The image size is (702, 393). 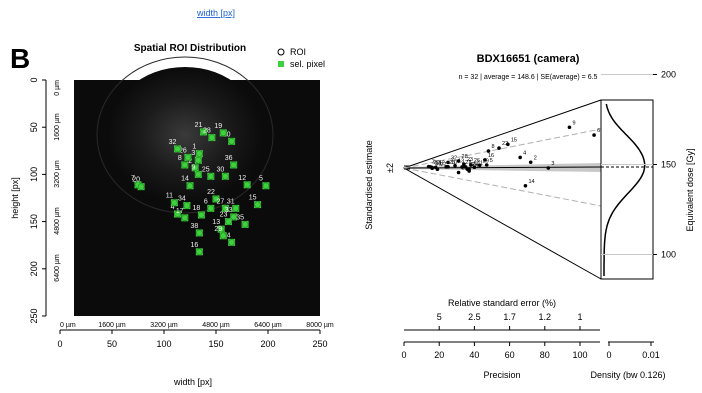 I want to click on top-width-link: width [px], so click(x=215, y=13).